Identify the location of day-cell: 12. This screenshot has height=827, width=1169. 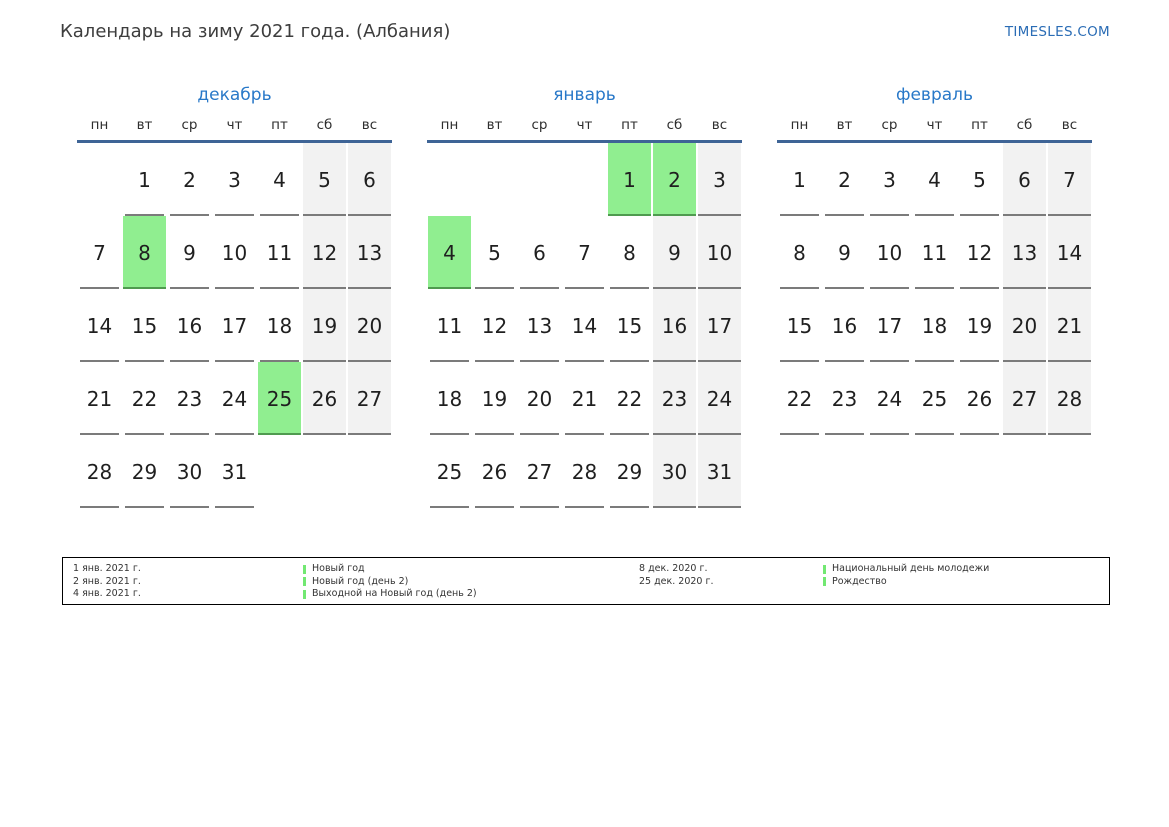
(494, 325).